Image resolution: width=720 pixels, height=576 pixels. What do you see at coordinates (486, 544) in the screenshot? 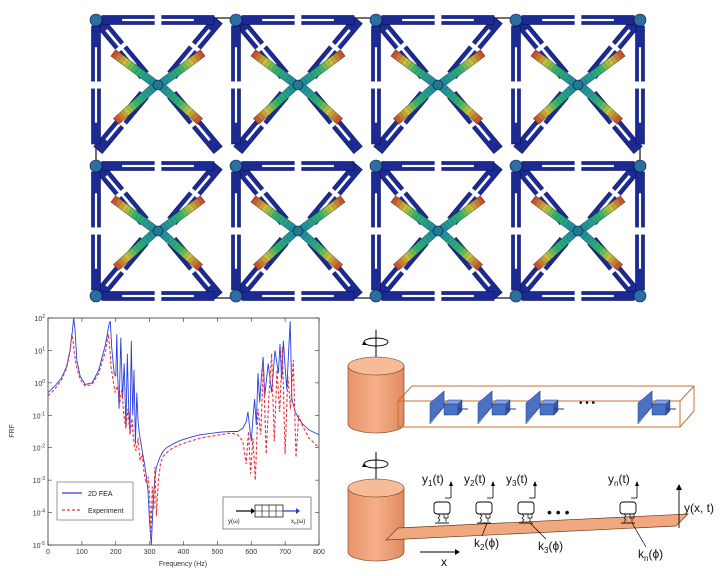
I see `stiffness-label: k2(ϕ)` at bounding box center [486, 544].